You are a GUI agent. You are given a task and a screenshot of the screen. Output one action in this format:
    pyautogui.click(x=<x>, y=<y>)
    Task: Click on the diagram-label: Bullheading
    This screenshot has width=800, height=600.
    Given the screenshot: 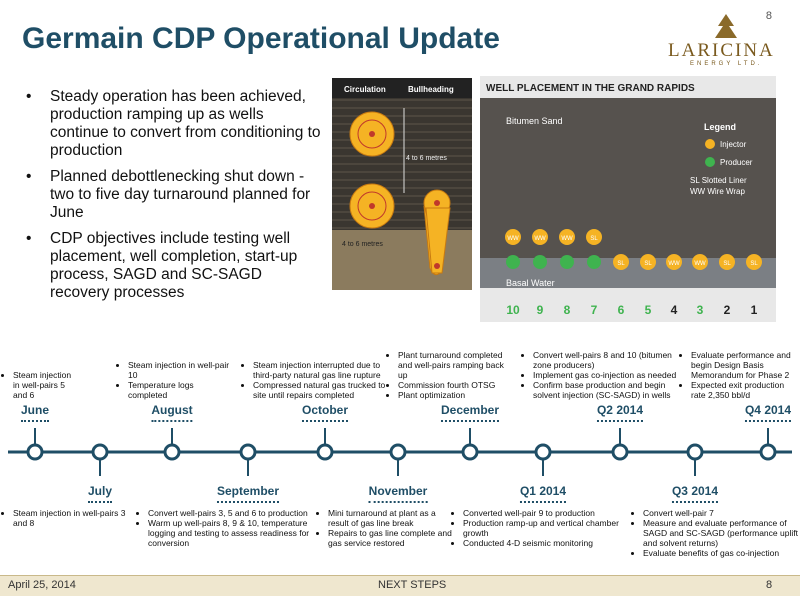 What is the action you would take?
    pyautogui.click(x=431, y=89)
    